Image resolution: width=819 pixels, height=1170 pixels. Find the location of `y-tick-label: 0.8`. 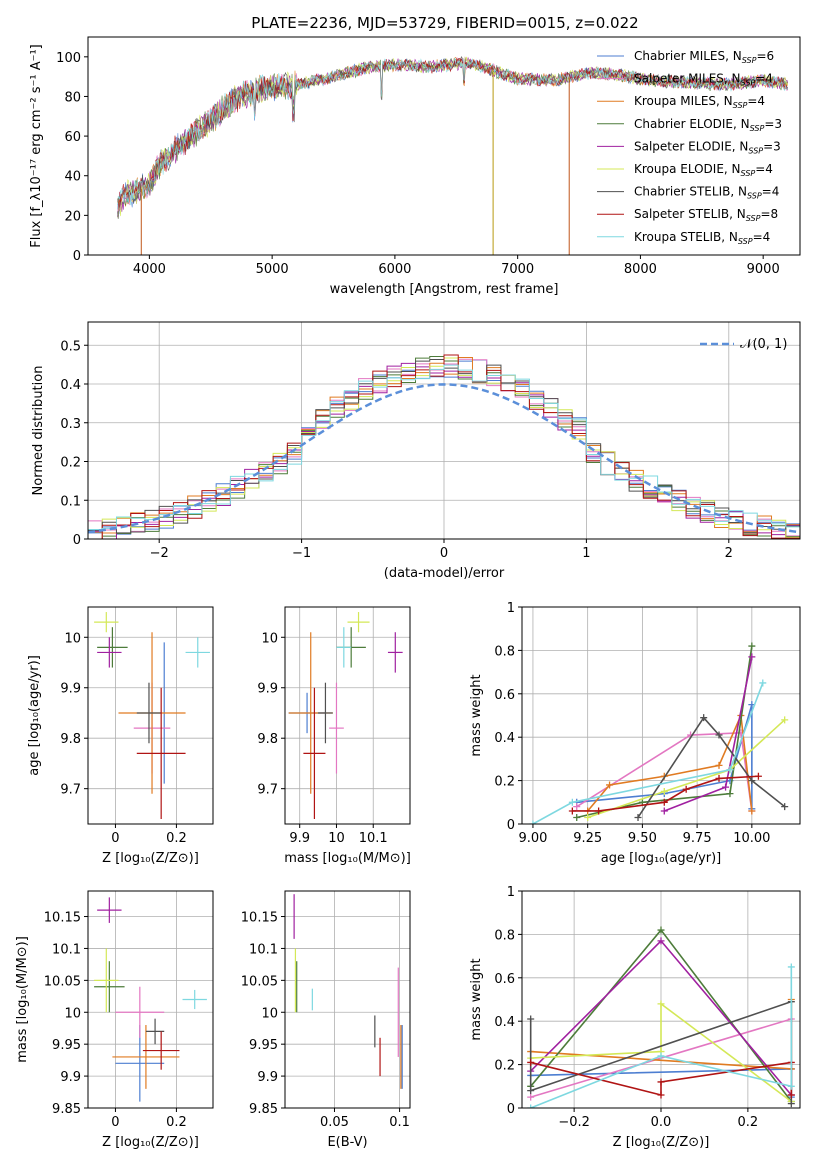

y-tick-label: 0.8 is located at coordinates (504, 935).